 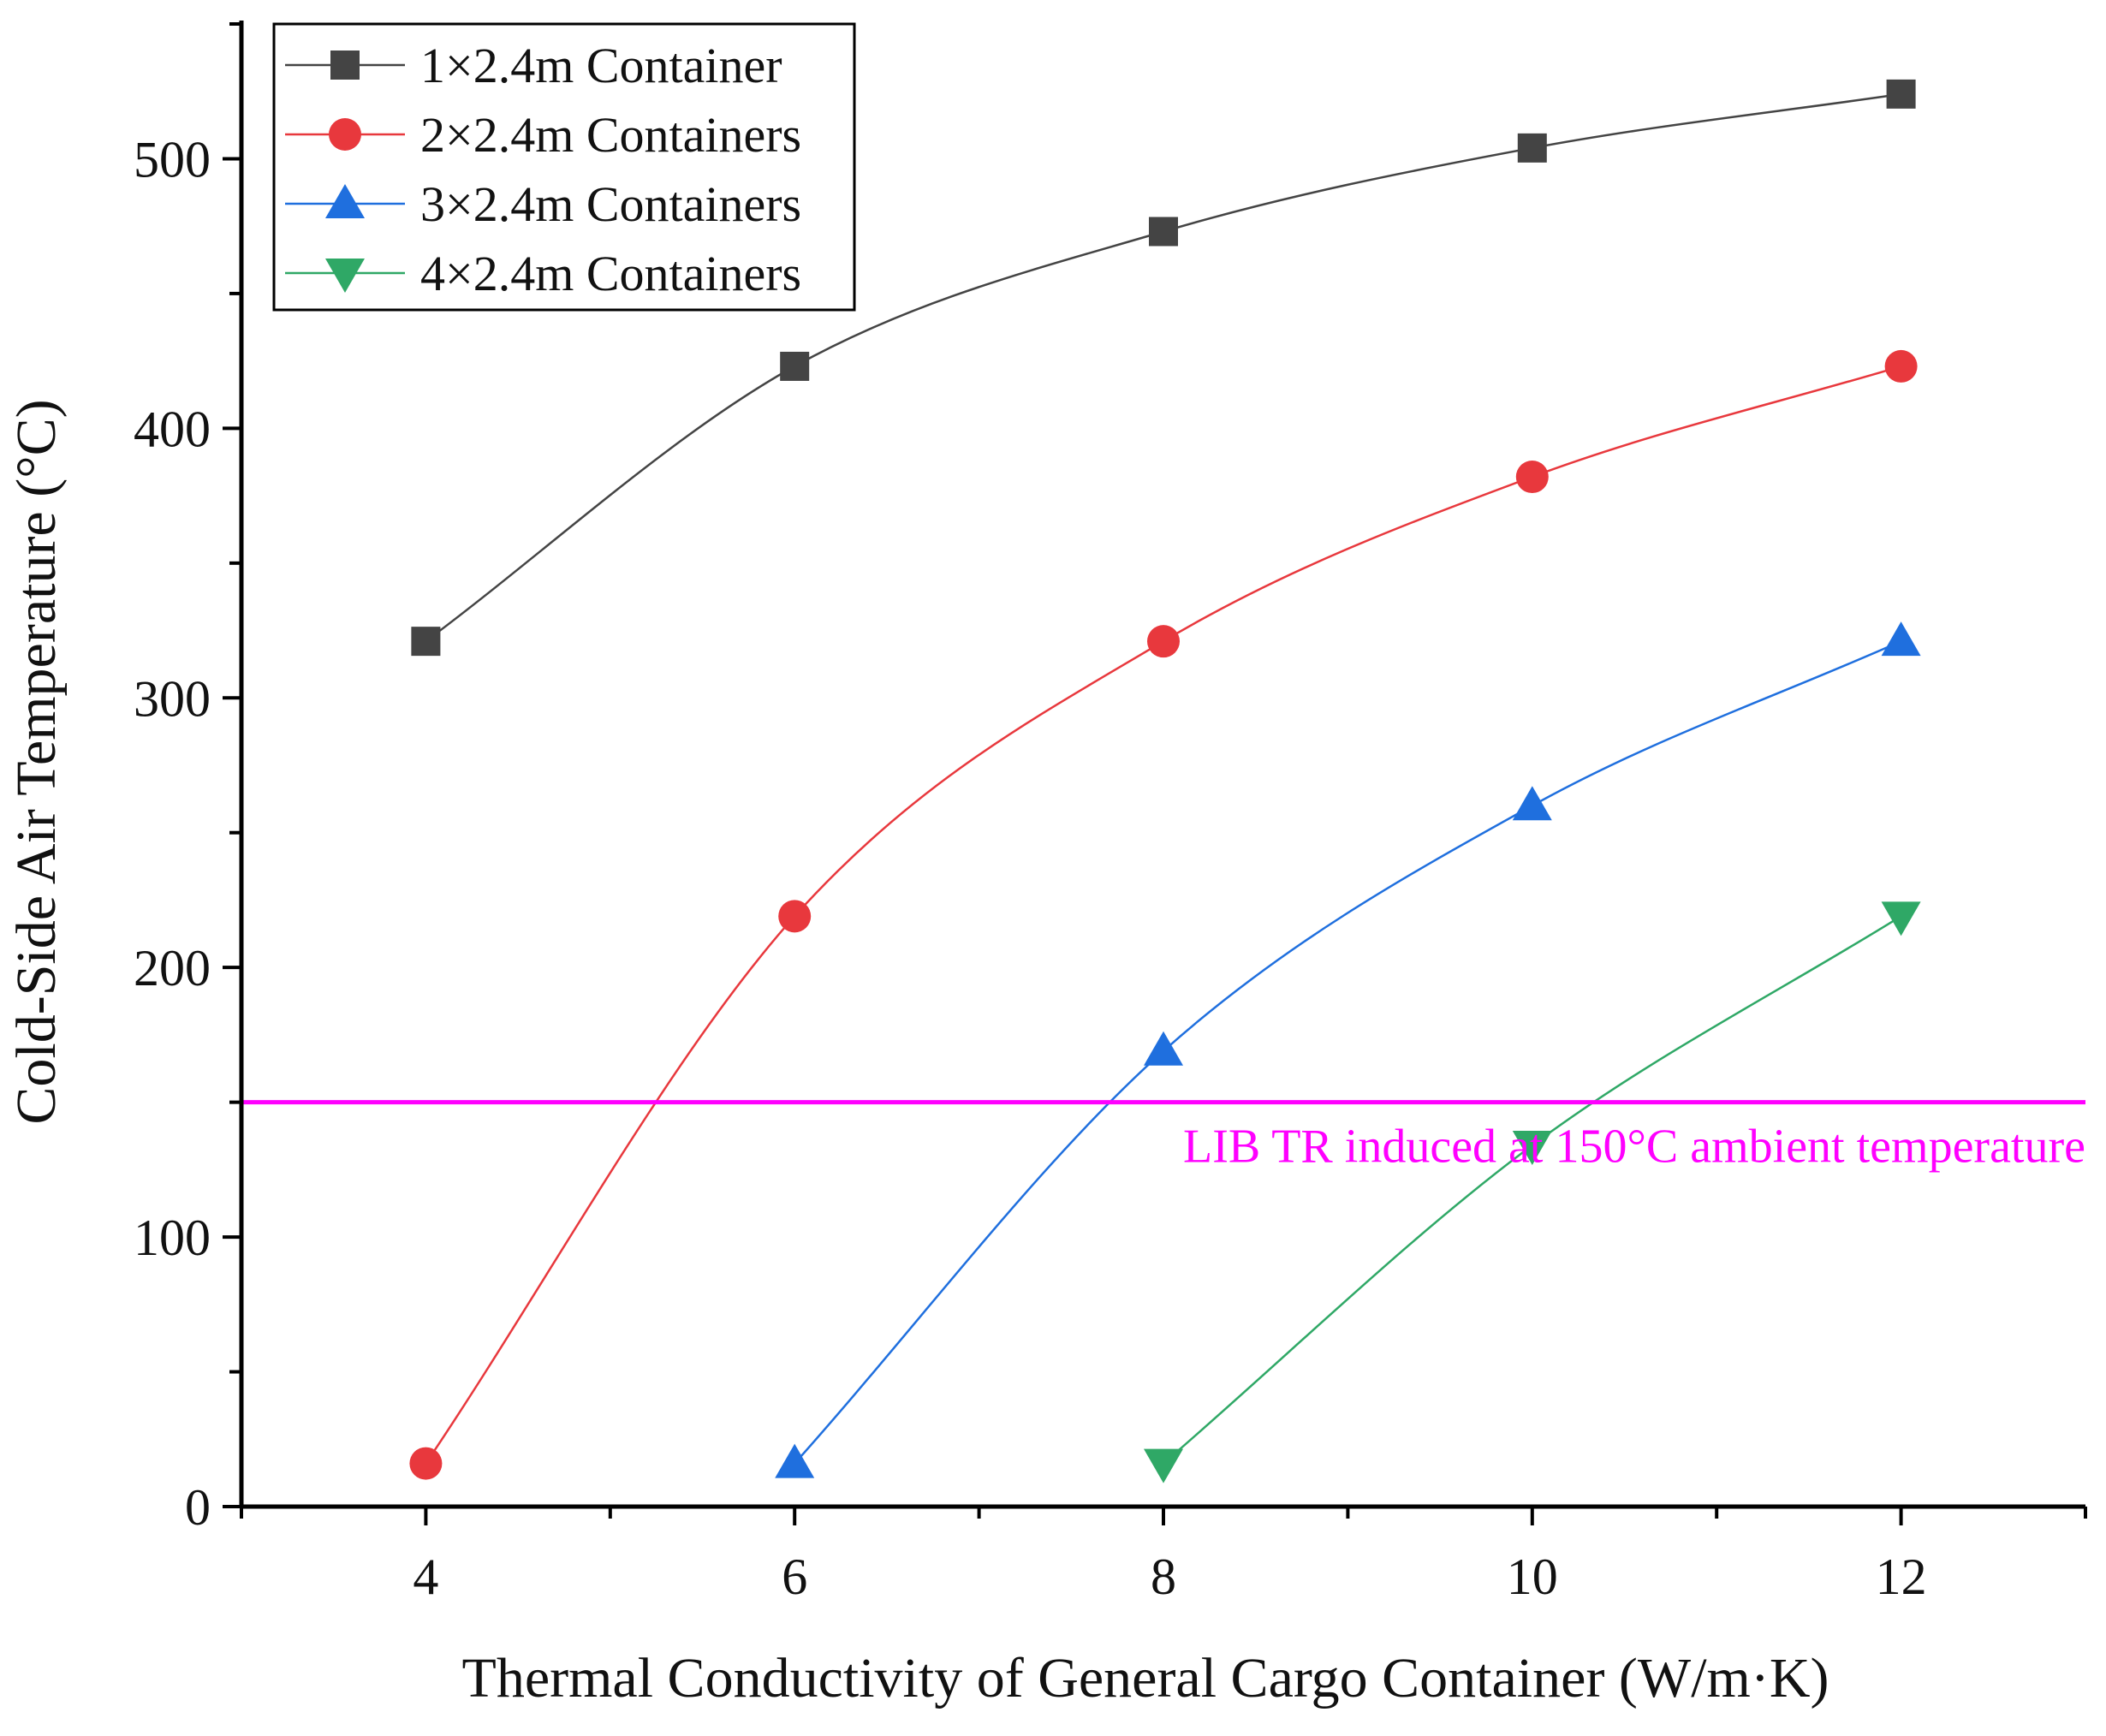 I want to click on y-tick-label: 500, so click(x=172, y=159).